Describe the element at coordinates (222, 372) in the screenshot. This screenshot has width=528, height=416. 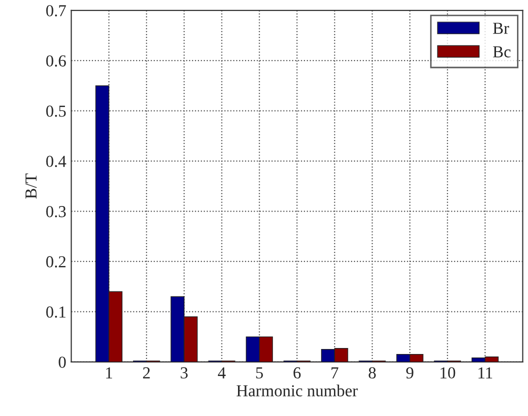
I see `x-tick-label: 4` at that location.